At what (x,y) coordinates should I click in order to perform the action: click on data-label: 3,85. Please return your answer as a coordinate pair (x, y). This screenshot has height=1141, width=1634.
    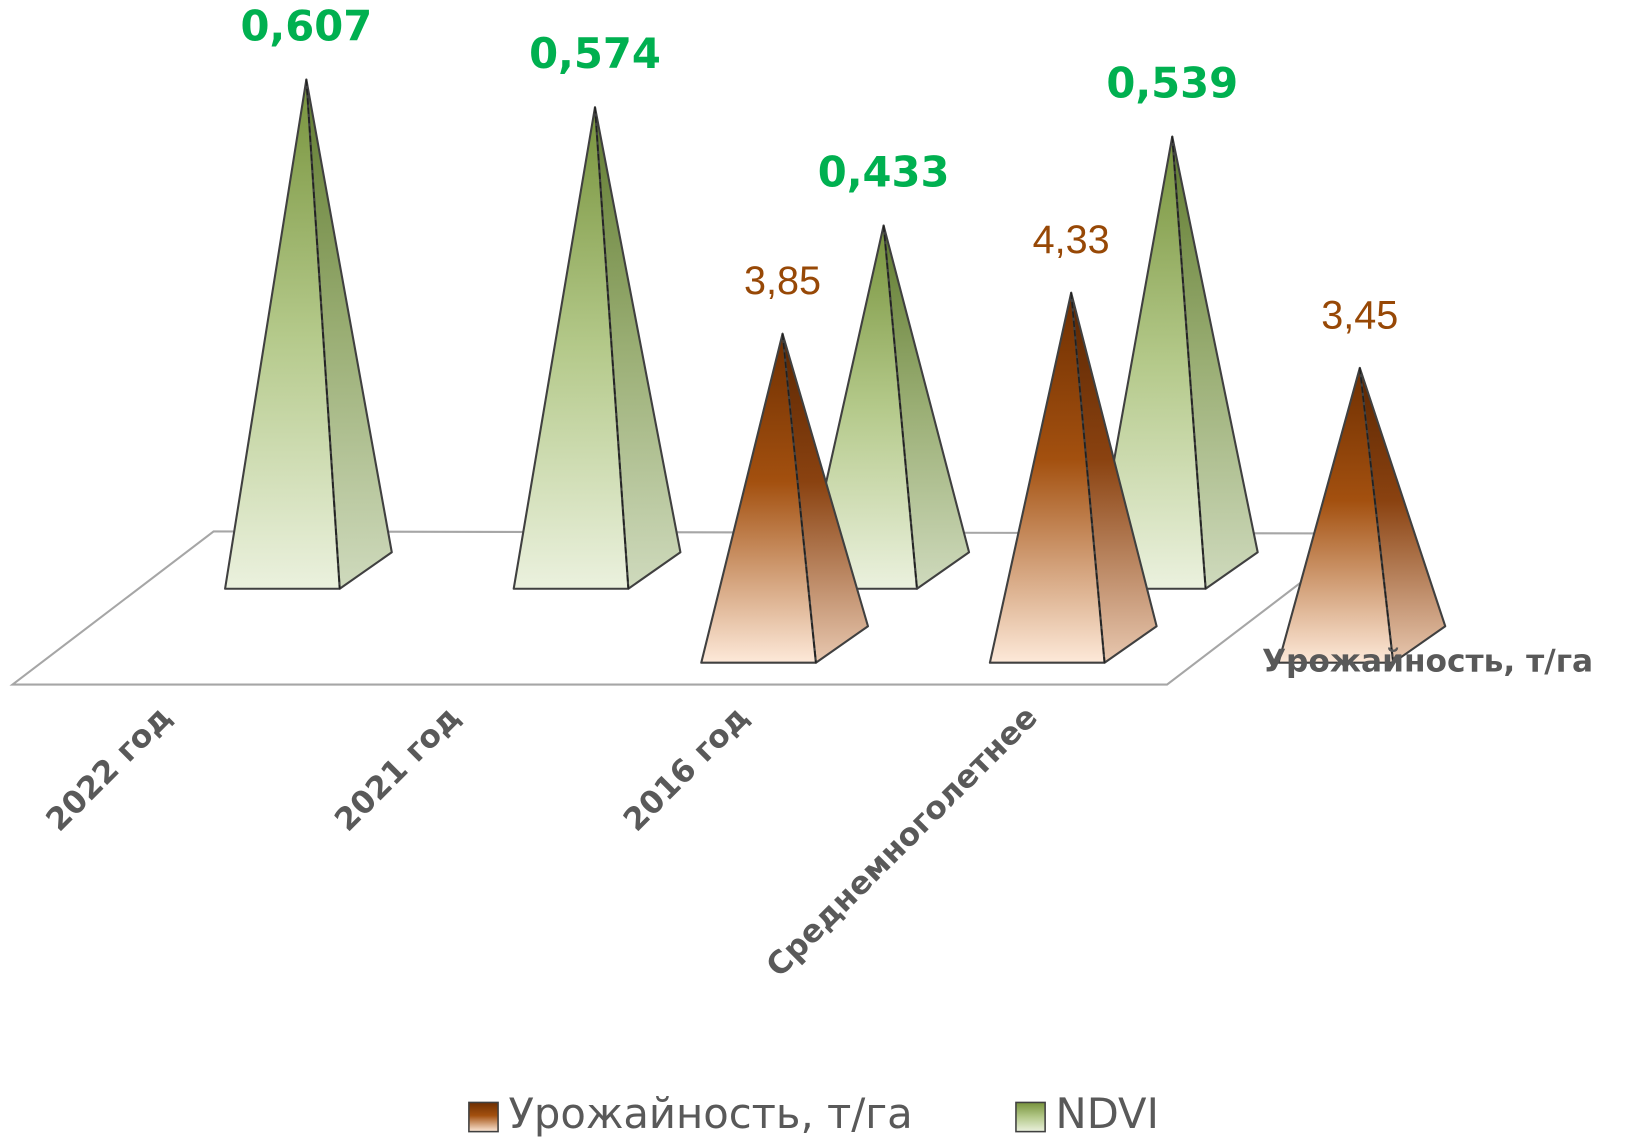
    Looking at the image, I should click on (782, 281).